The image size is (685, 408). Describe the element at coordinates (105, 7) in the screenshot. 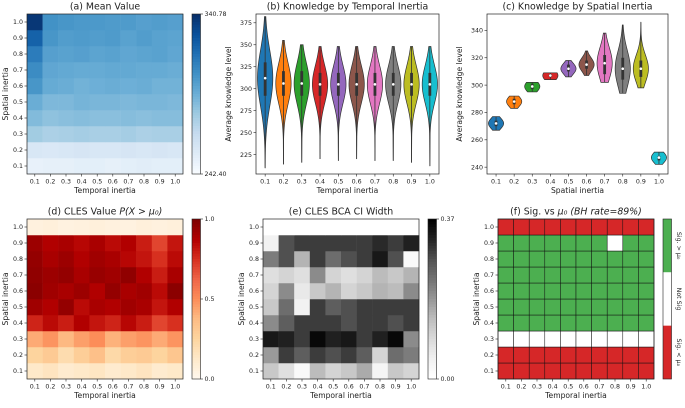

I see `chart-title: (a) Mean Value` at that location.